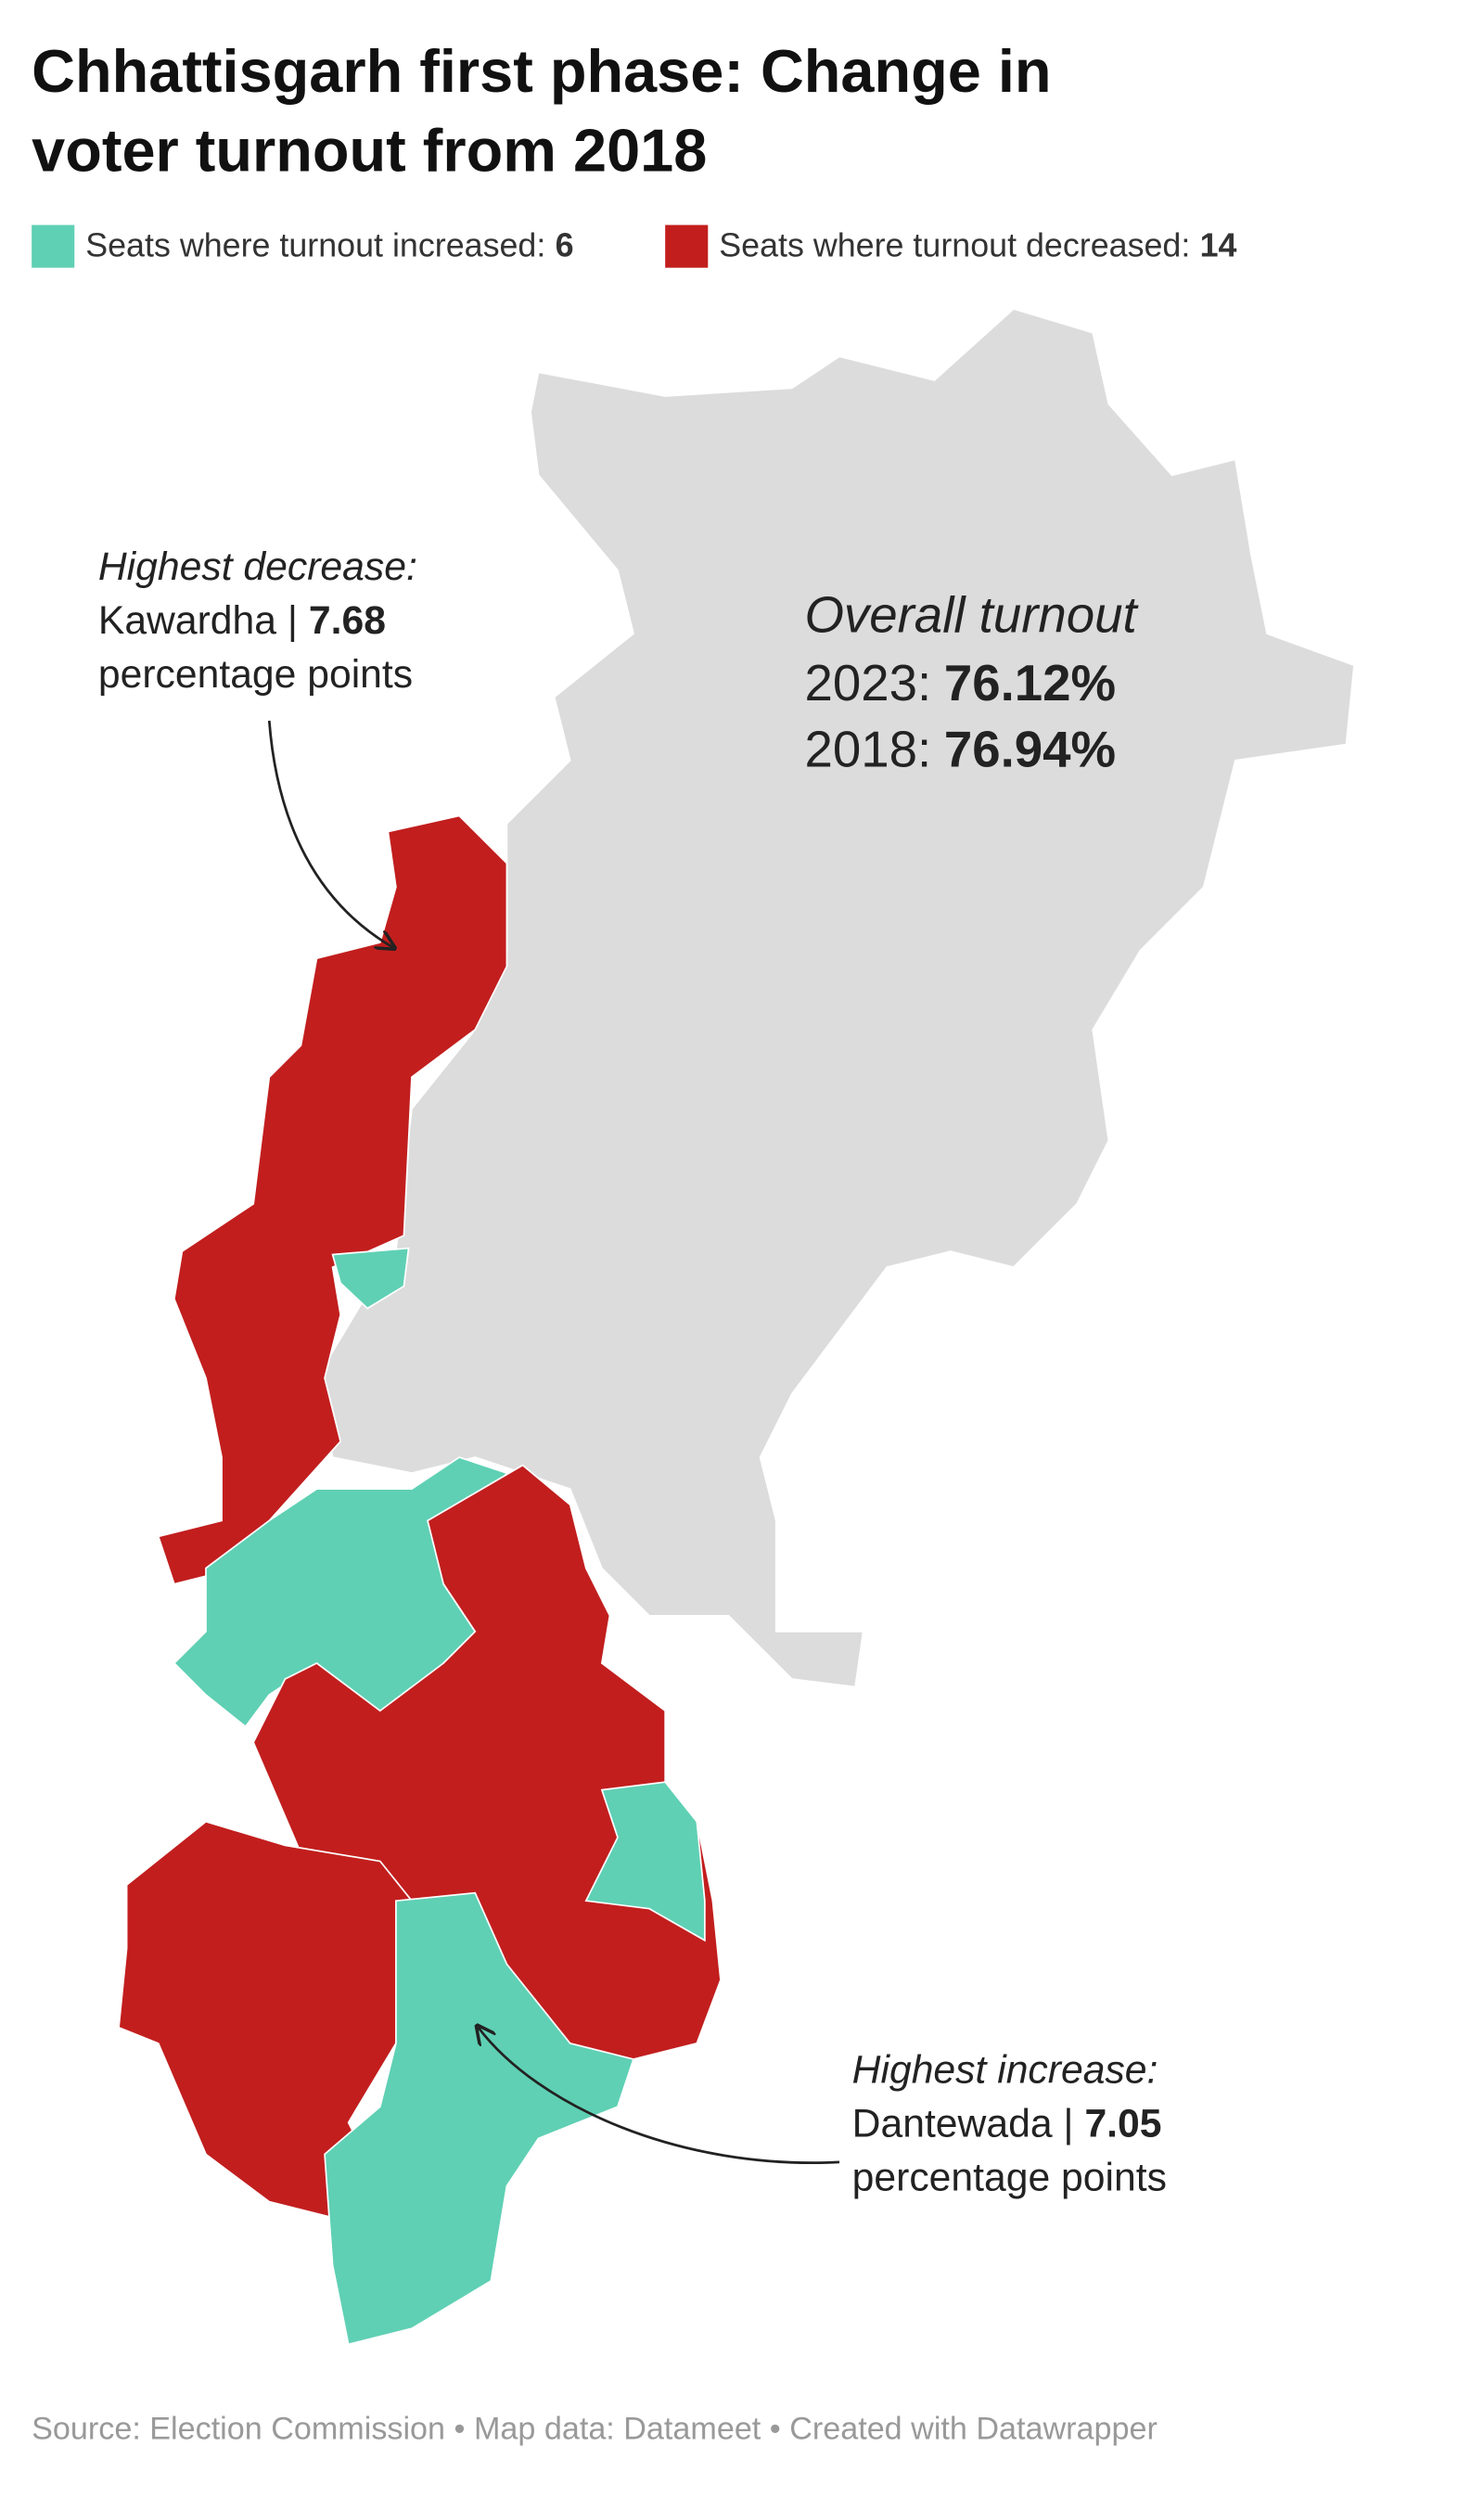 The image size is (1484, 2498). I want to click on legend-count: 14, so click(1218, 246).